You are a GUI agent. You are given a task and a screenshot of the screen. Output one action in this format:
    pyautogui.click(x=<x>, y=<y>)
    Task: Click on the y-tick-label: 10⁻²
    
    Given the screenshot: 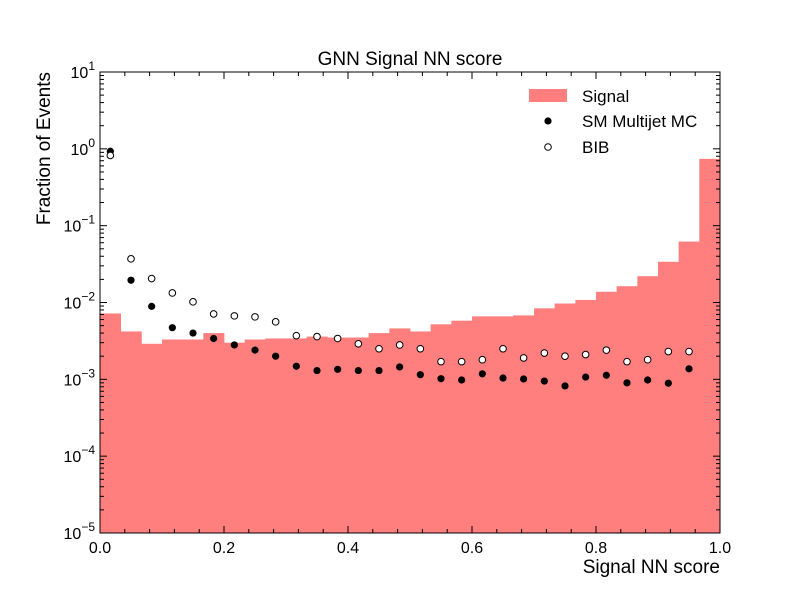 What is the action you would take?
    pyautogui.click(x=80, y=301)
    